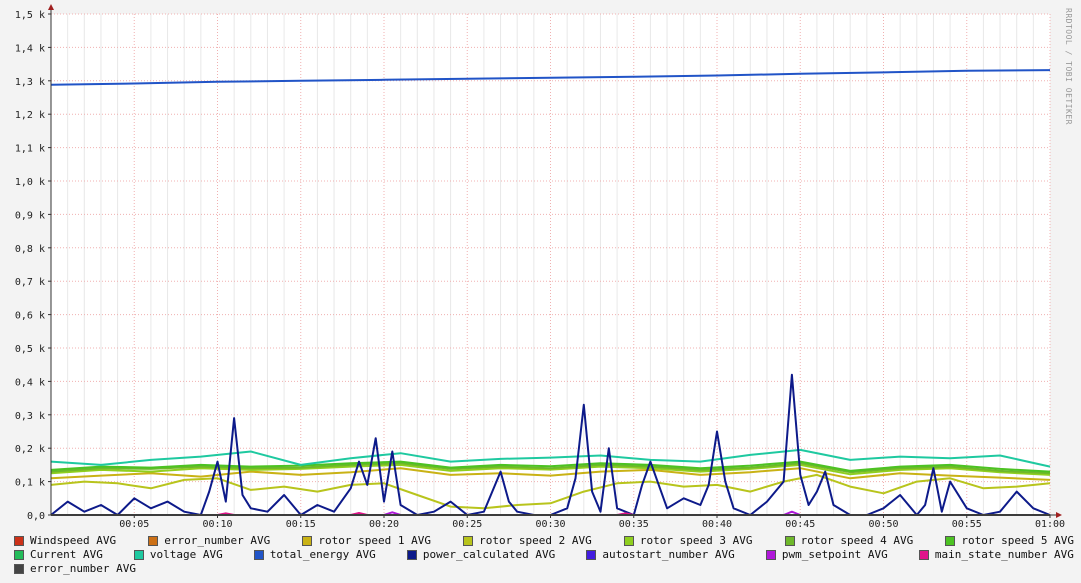 The width and height of the screenshot is (1081, 583). Describe the element at coordinates (1050, 524) in the screenshot. I see `x-tick-label: 01:00` at that location.